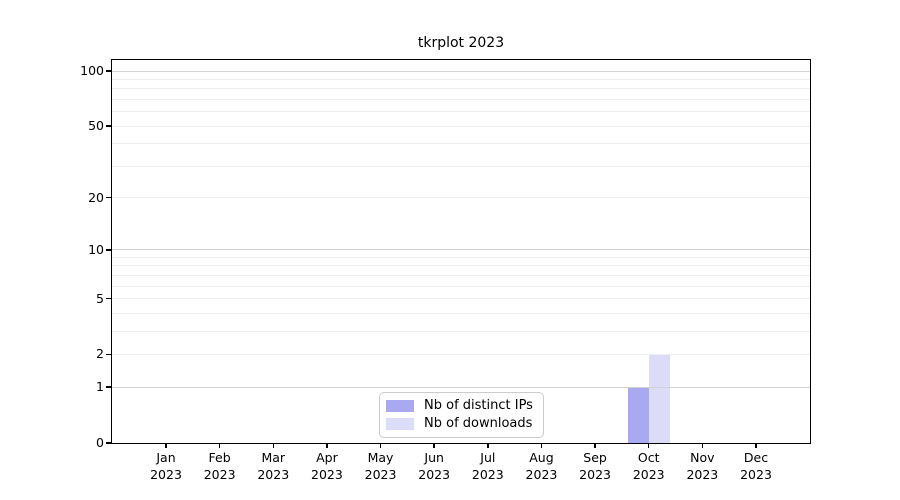  I want to click on x-tick-label: Jul 2023, so click(488, 466).